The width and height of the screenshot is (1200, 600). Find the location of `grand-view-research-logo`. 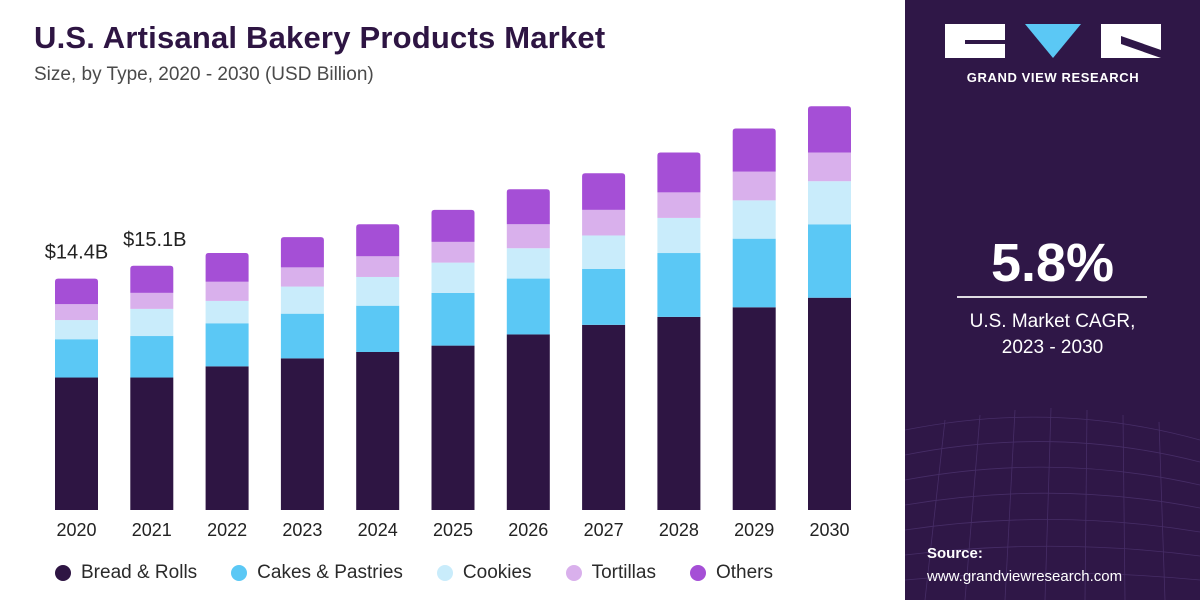

grand-view-research-logo is located at coordinates (1053, 41).